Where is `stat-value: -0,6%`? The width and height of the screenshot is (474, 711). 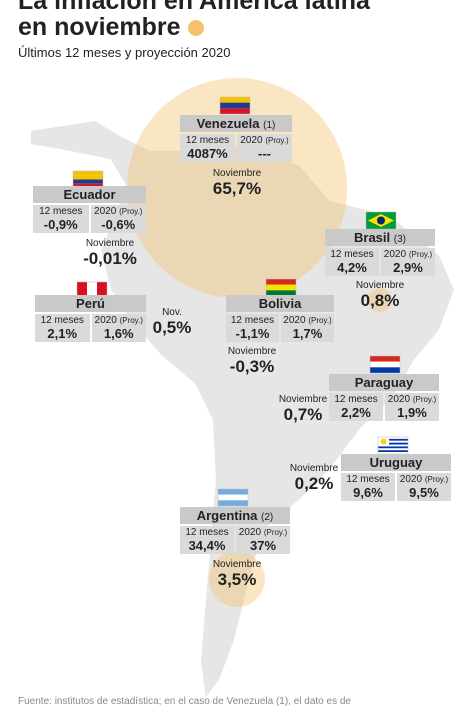
stat-value: -0,6% is located at coordinates (118, 224).